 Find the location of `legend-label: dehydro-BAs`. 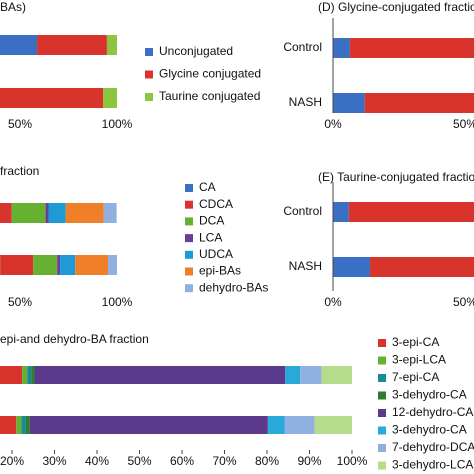

legend-label: dehydro-BAs is located at coordinates (233, 287).